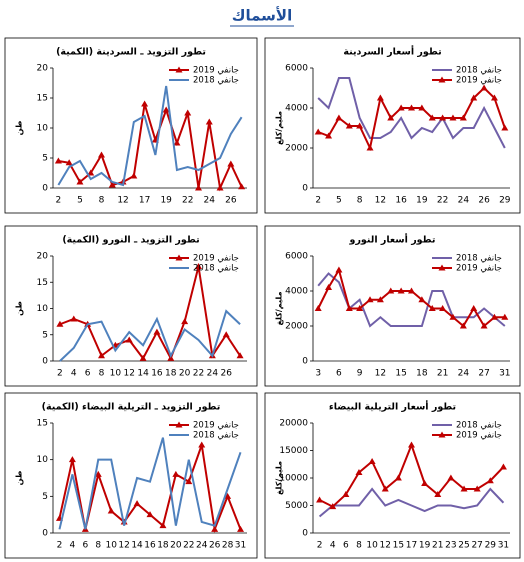  What do you see at coordinates (143, 374) in the screenshot?
I see `x-tick-label: 14` at bounding box center [143, 374].